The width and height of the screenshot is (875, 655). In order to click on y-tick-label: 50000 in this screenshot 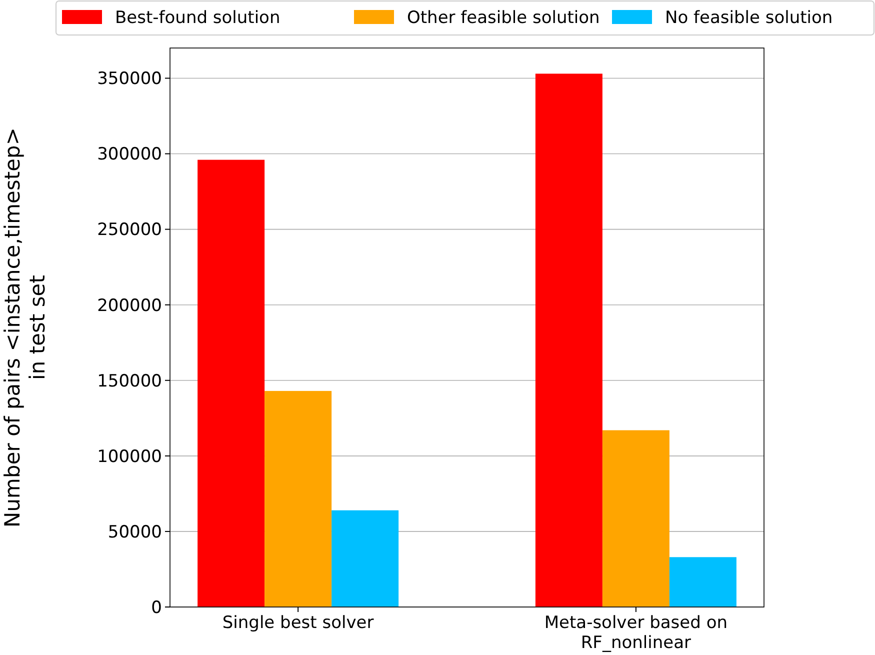, I will do `click(135, 532)`.